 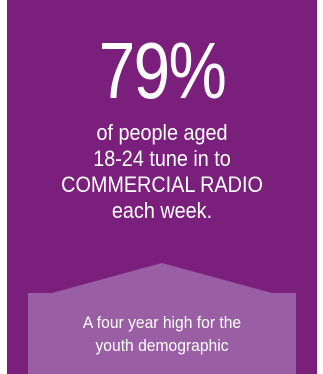 I want to click on headline-line-1: of people aged, so click(x=162, y=132).